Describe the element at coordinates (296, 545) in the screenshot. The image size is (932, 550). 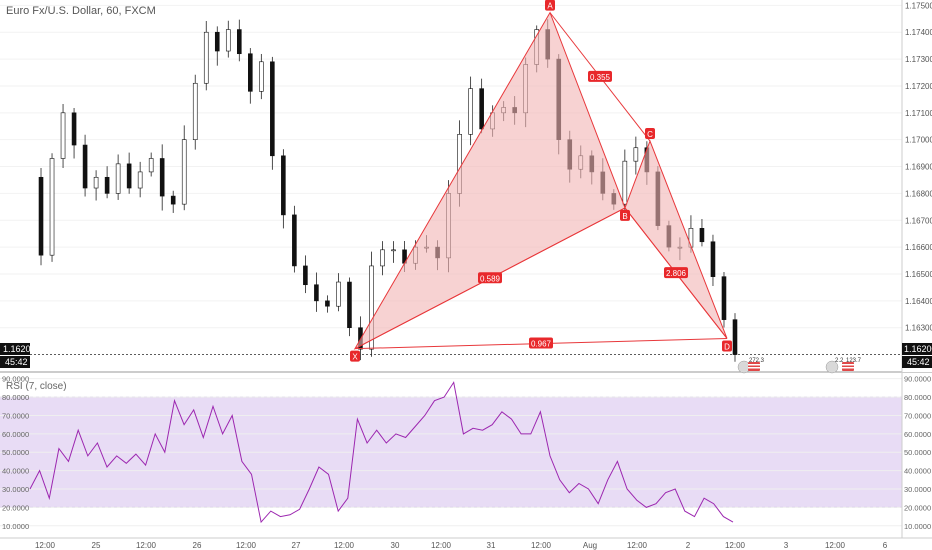
I see `time-tick-label: 27` at that location.